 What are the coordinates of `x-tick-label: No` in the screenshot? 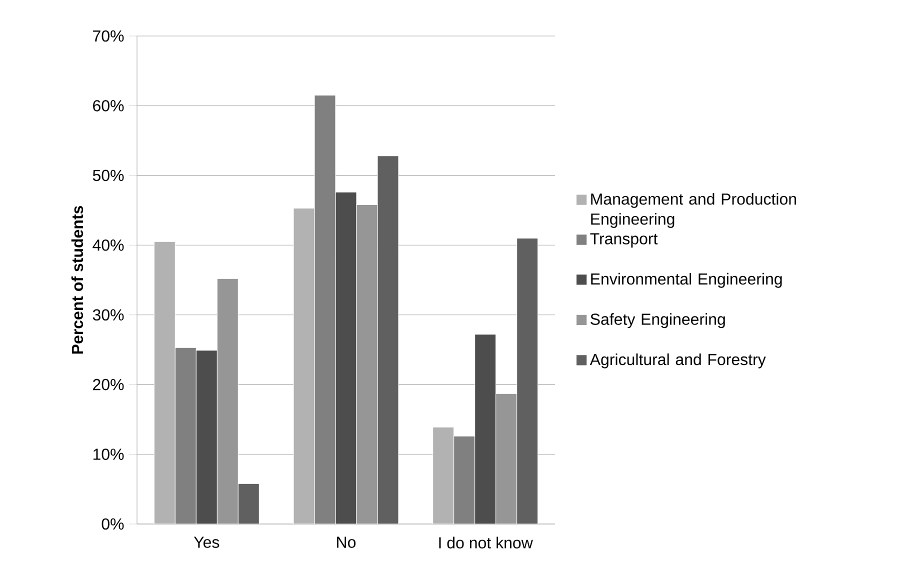 It's located at (346, 542).